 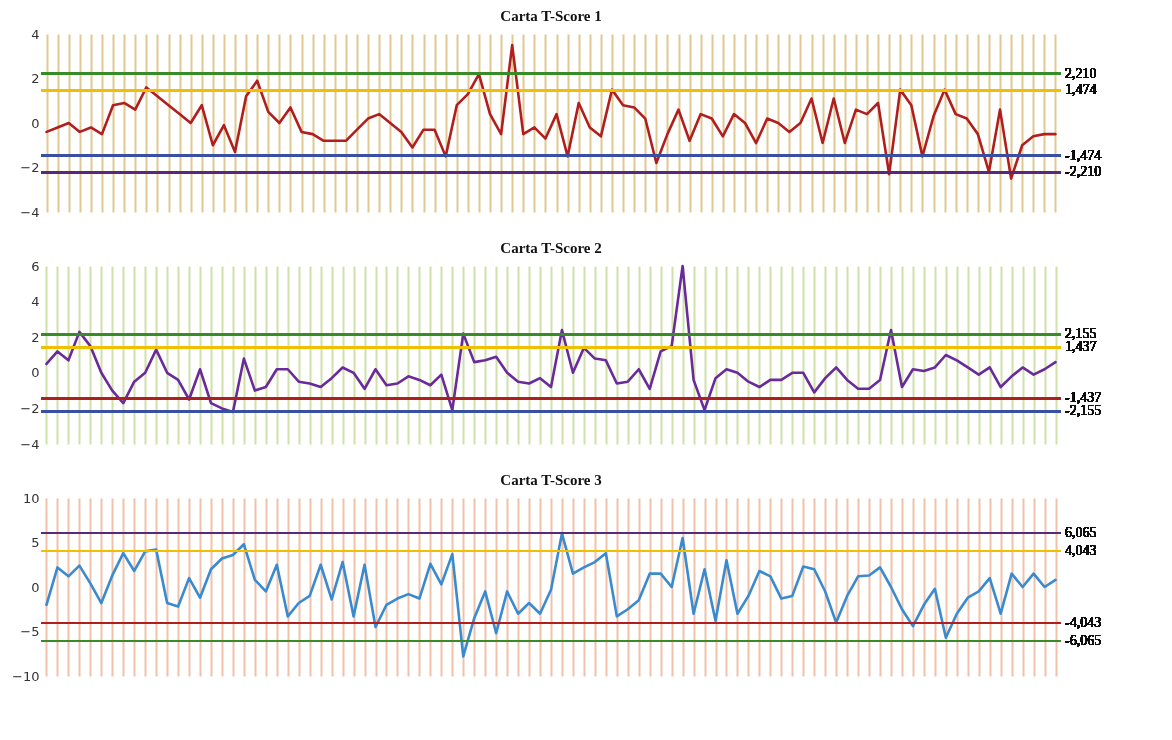 What do you see at coordinates (1081, 73) in the screenshot?
I see `ref-line-label: 2,210` at bounding box center [1081, 73].